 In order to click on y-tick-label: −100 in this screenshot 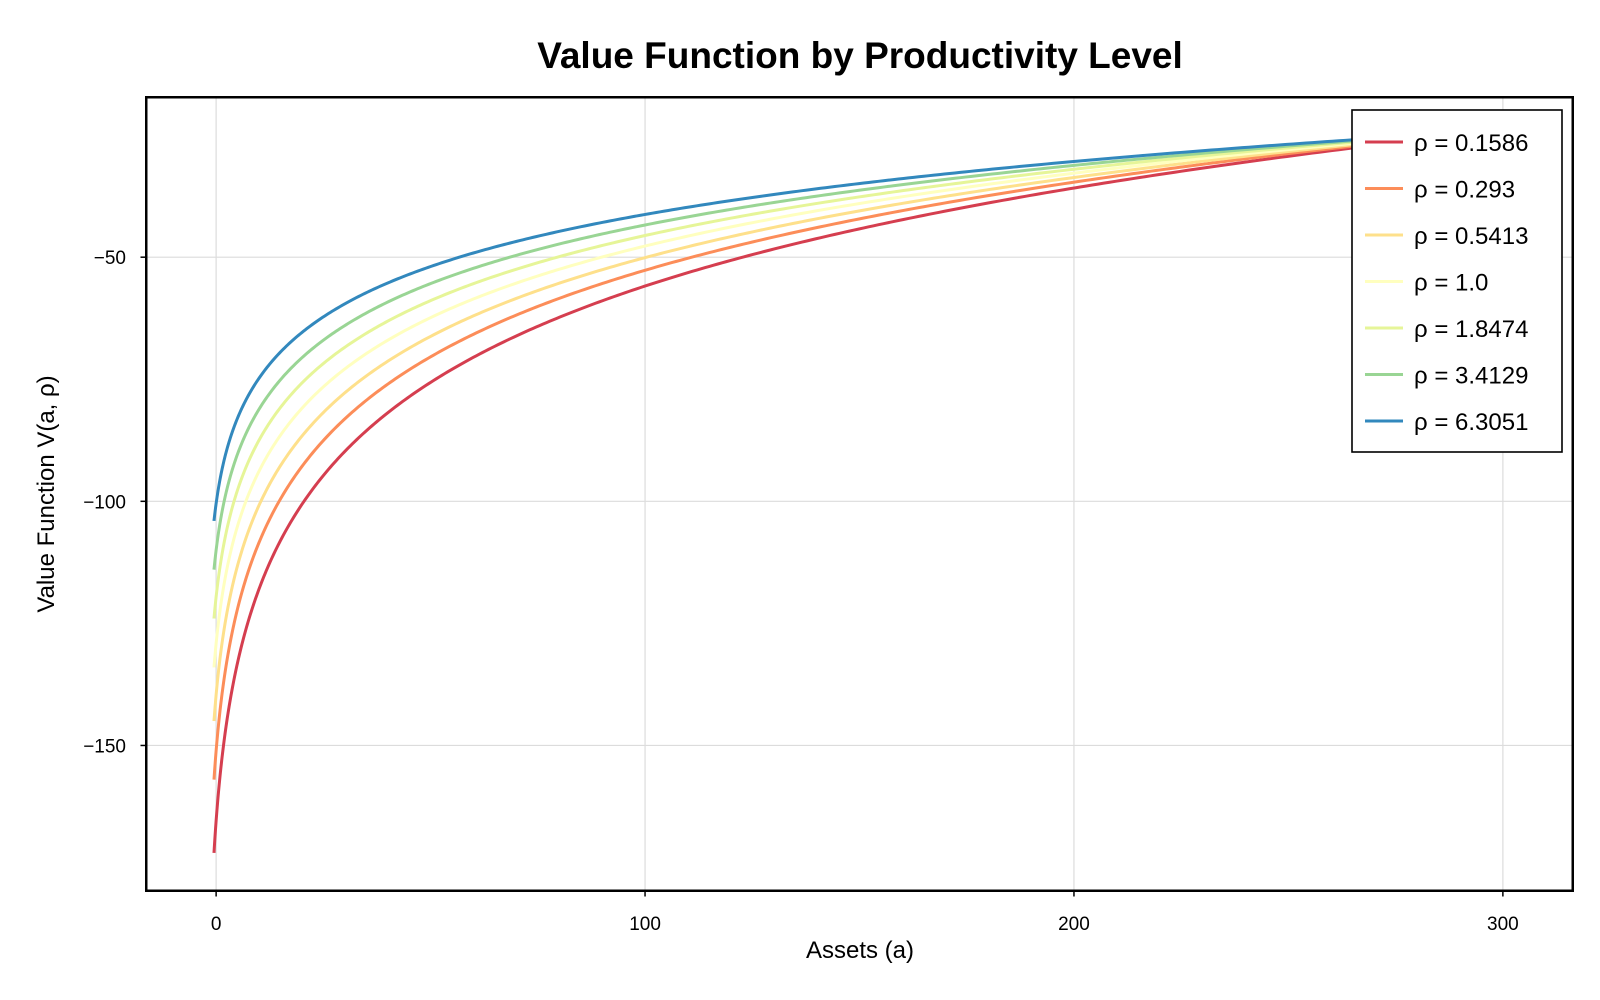, I will do `click(104, 502)`.